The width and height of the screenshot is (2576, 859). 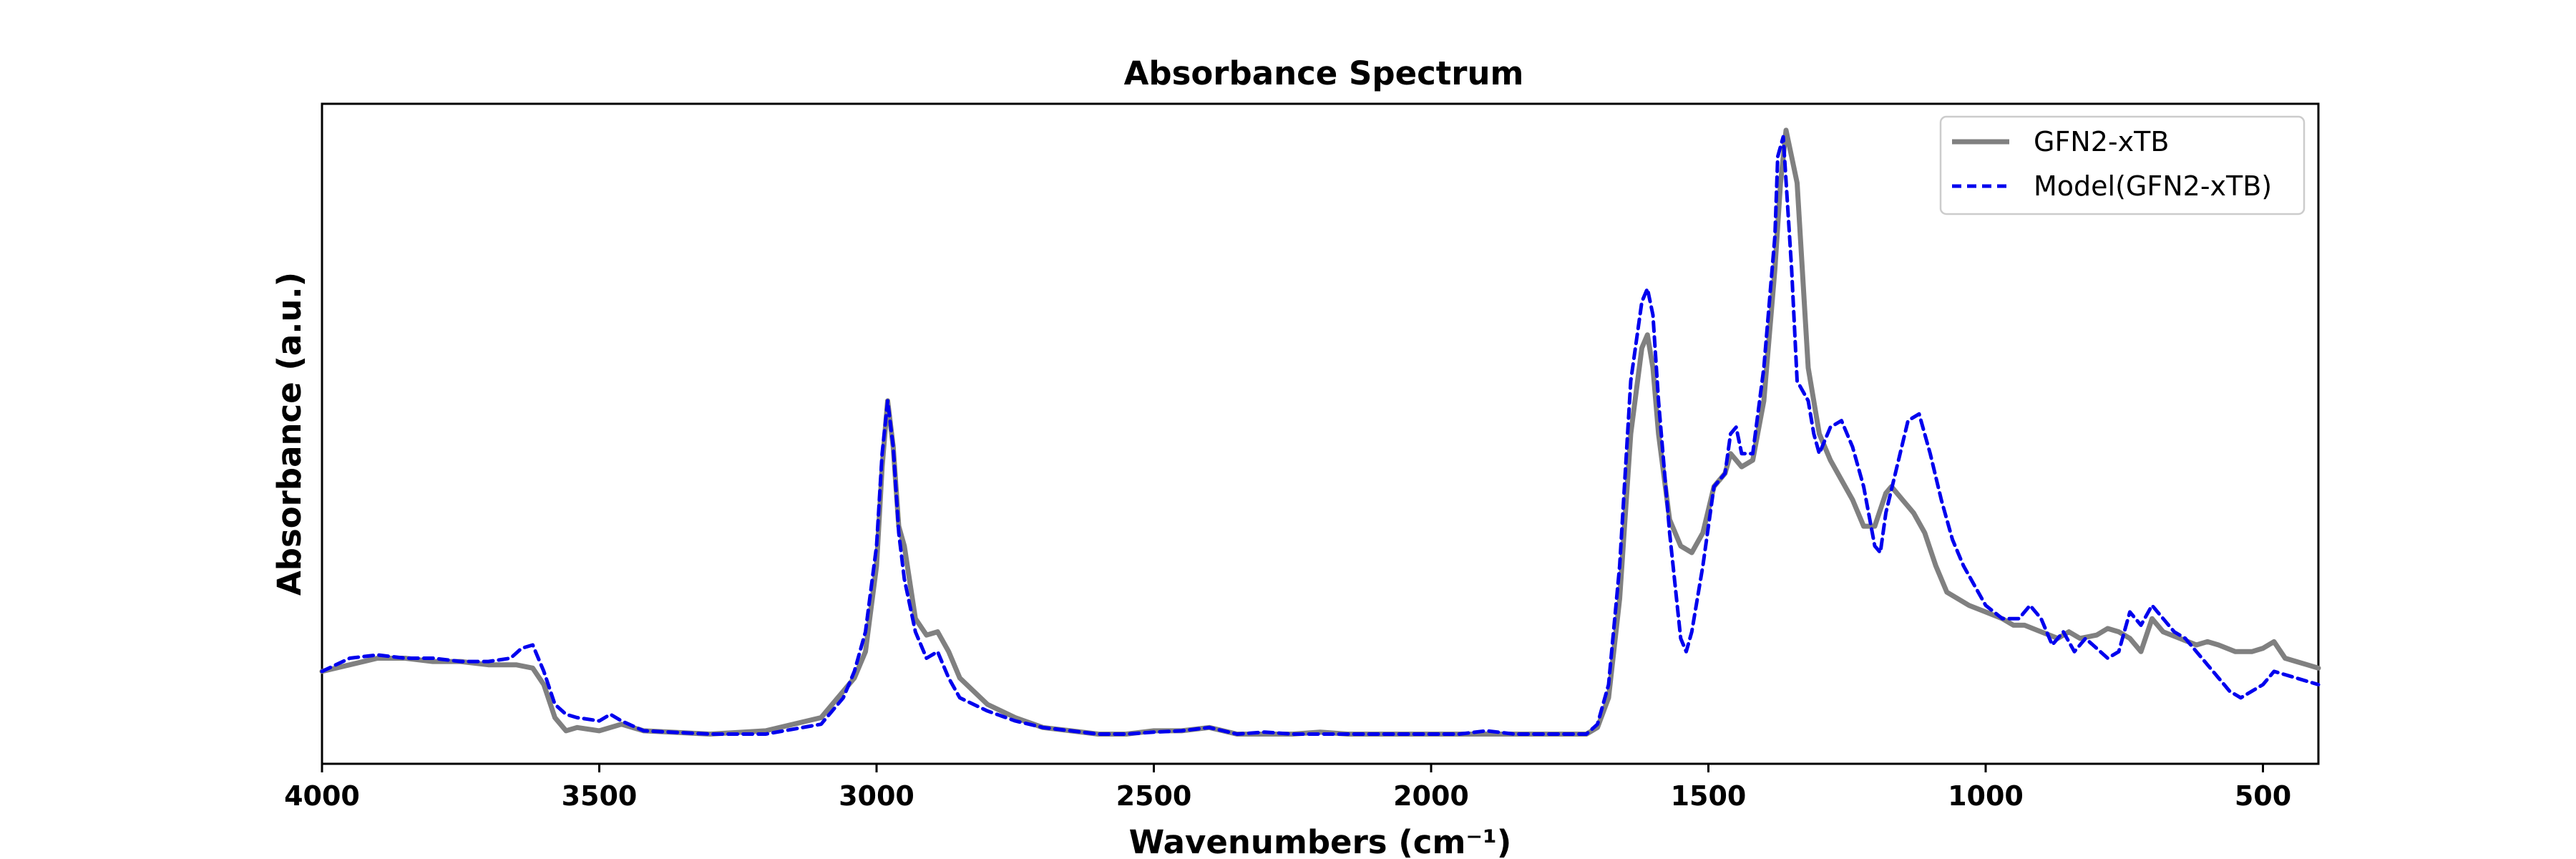 What do you see at coordinates (1154, 796) in the screenshot?
I see `x-tick-label: 2500` at bounding box center [1154, 796].